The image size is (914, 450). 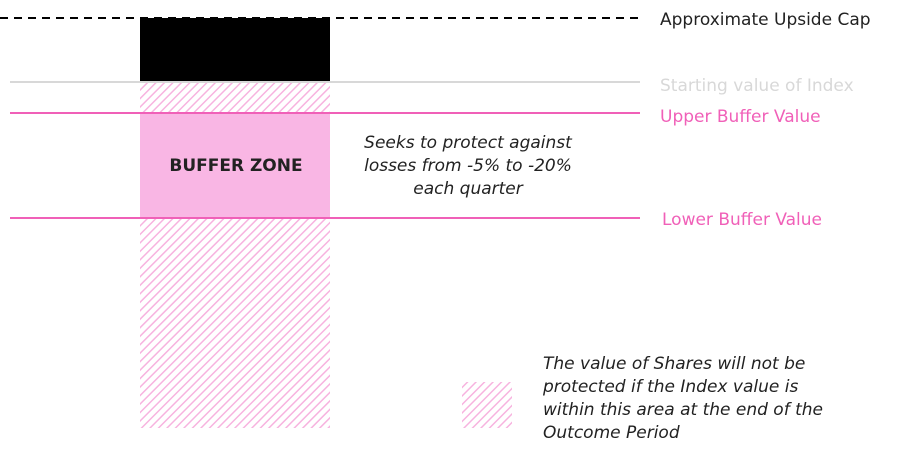 I want to click on zone-title: BUFFER ZONE, so click(x=235, y=166).